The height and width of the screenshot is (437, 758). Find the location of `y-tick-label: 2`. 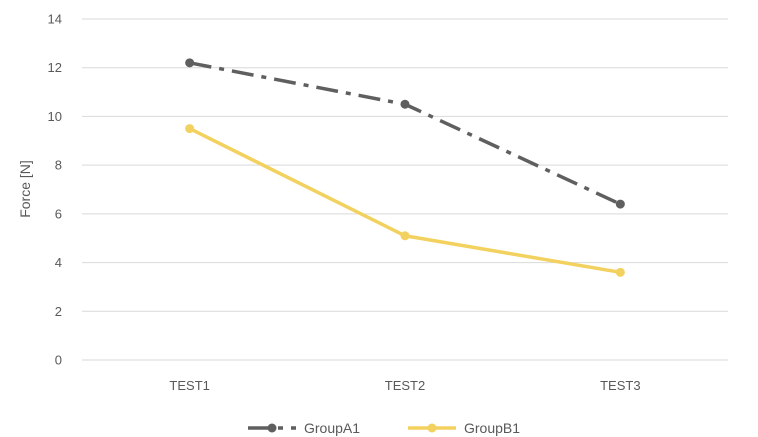

y-tick-label: 2 is located at coordinates (58, 311).